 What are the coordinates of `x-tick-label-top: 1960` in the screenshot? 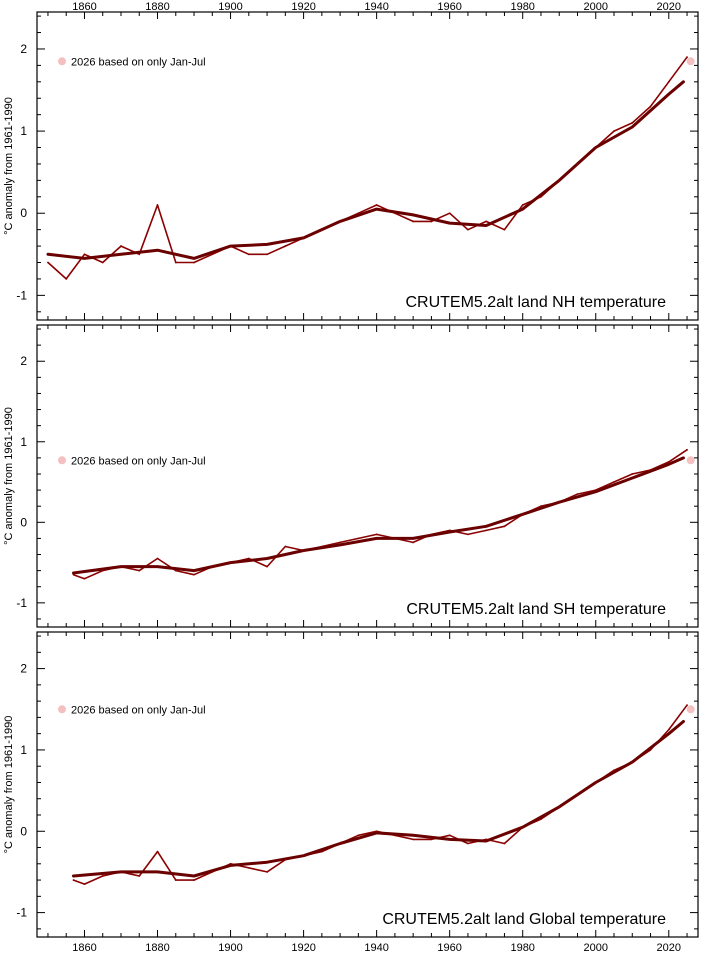 It's located at (449, 7).